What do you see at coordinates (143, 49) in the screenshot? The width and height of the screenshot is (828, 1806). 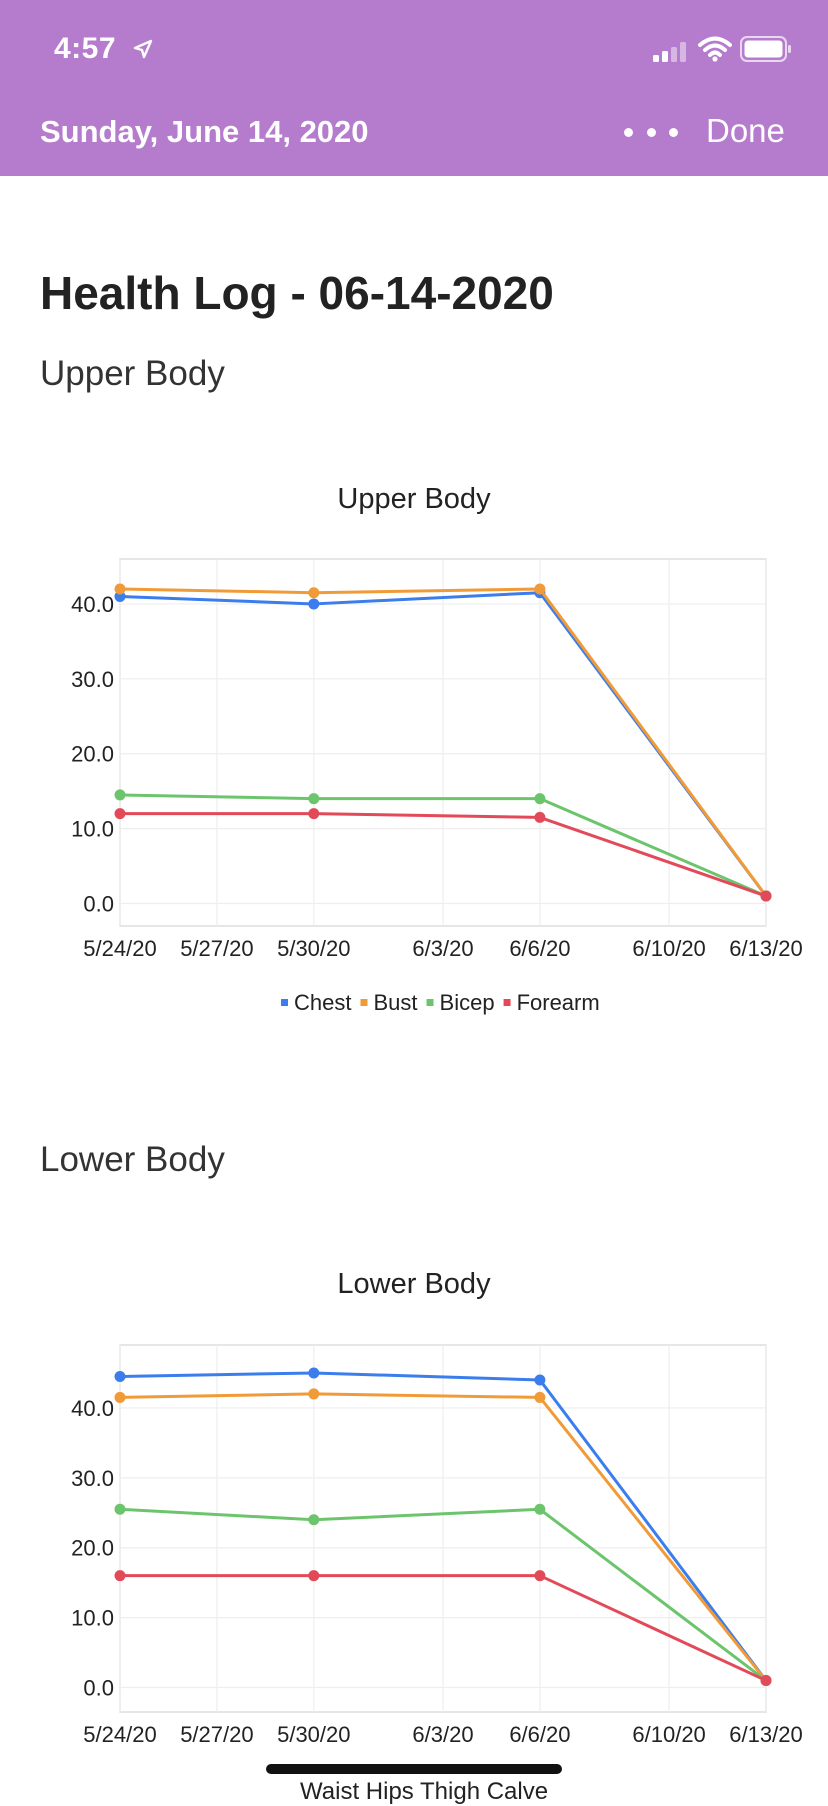 I see `location-arrow-icon` at bounding box center [143, 49].